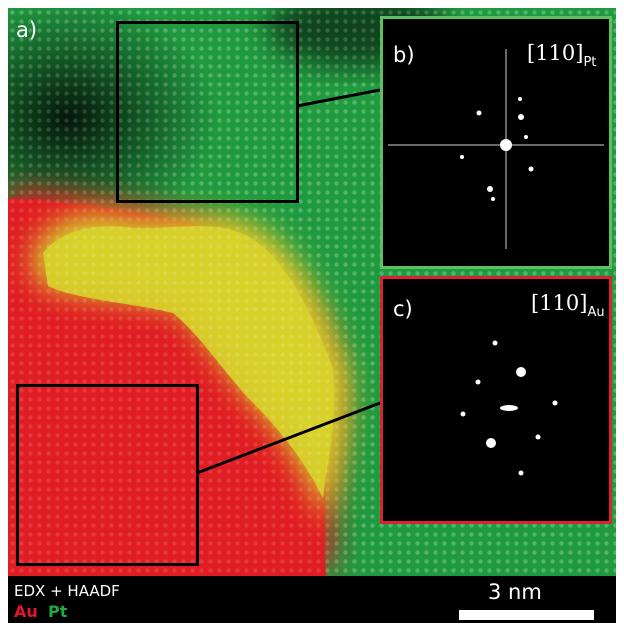  What do you see at coordinates (590, 62) in the screenshot?
I see `pt-zone-sub: Pt` at bounding box center [590, 62].